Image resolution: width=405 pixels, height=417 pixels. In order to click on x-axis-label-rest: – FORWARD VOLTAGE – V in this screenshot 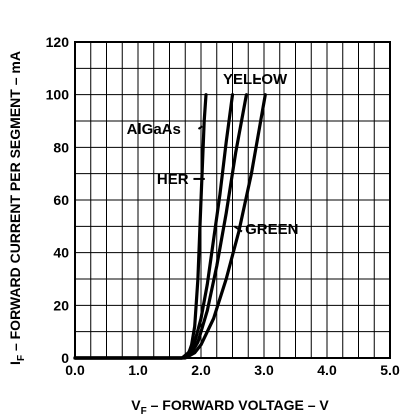, I will do `click(238, 405)`.